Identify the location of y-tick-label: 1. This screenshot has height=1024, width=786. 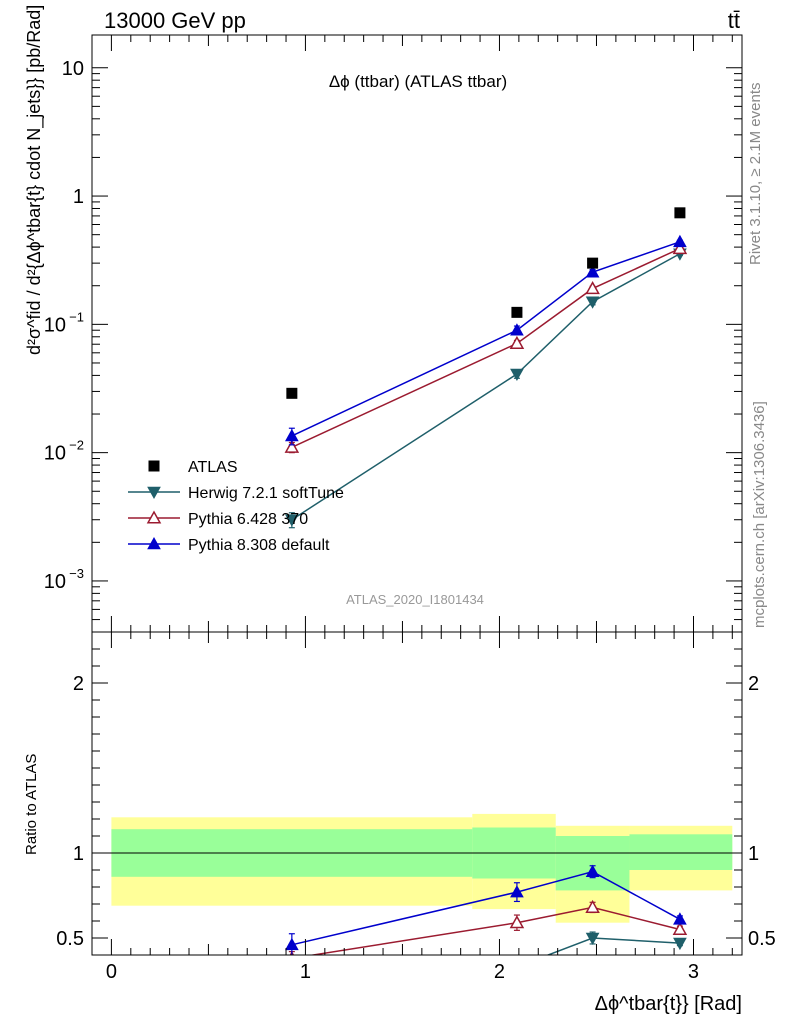
(78, 197).